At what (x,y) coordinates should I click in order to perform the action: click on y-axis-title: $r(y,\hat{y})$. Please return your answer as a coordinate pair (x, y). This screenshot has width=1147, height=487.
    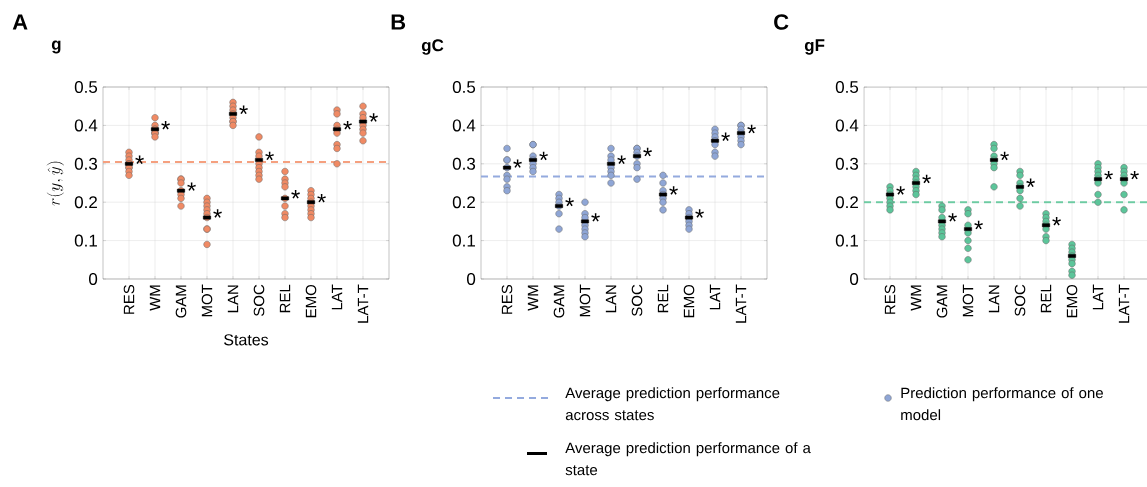
    Looking at the image, I should click on (55, 183).